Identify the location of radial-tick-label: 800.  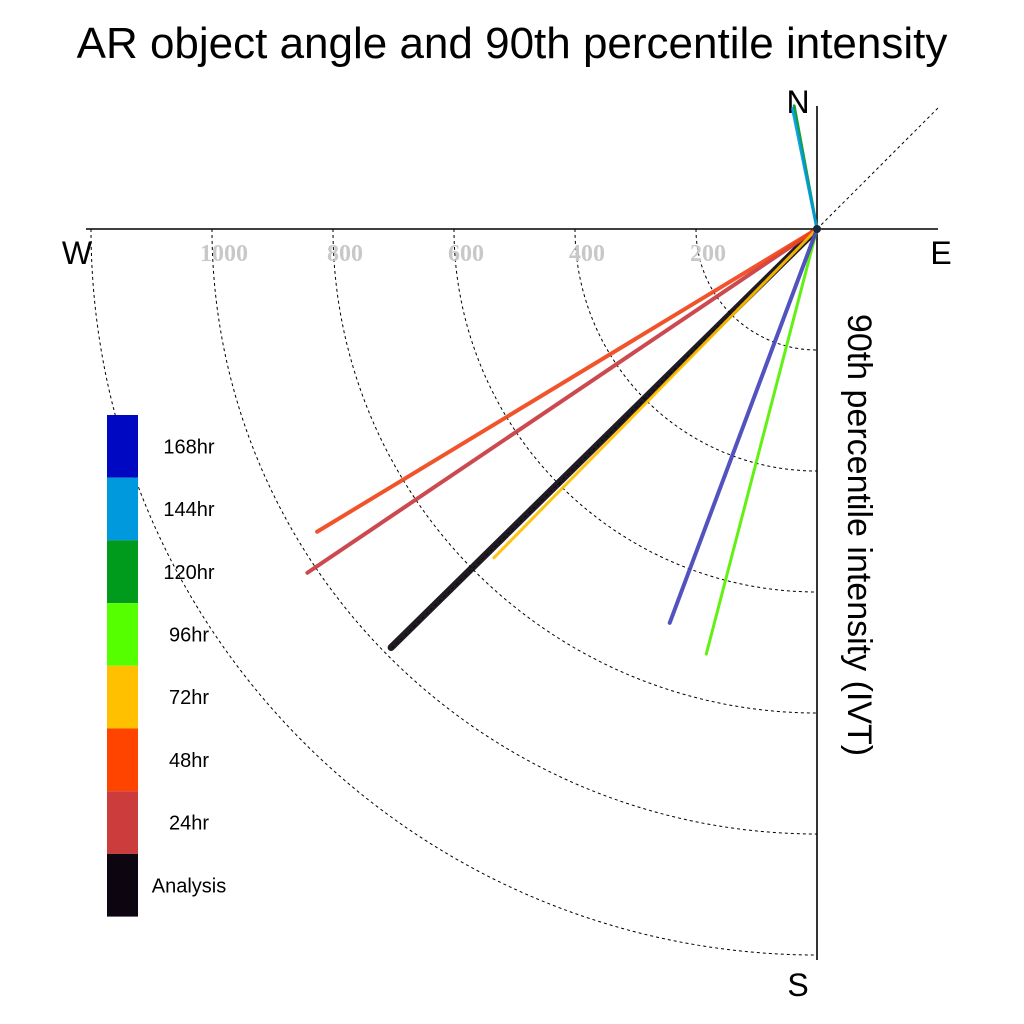
(345, 254).